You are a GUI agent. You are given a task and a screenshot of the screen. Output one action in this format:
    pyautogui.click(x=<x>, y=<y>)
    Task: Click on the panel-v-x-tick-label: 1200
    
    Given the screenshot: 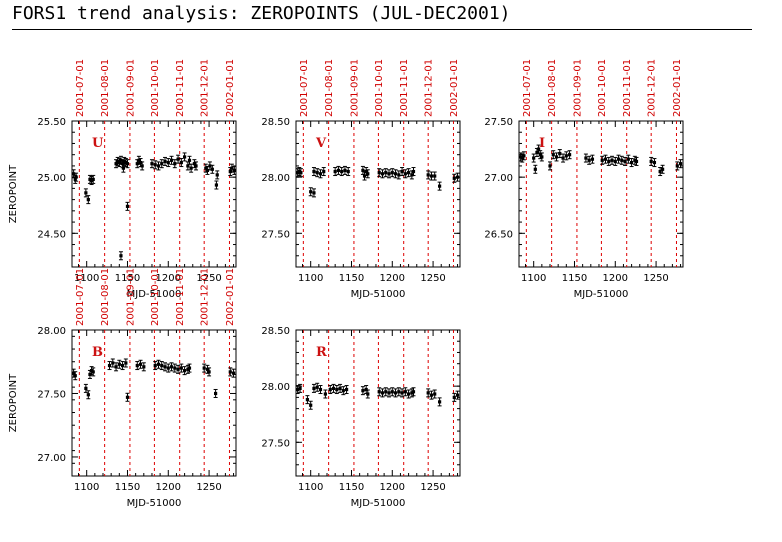 What is the action you would take?
    pyautogui.click(x=392, y=278)
    